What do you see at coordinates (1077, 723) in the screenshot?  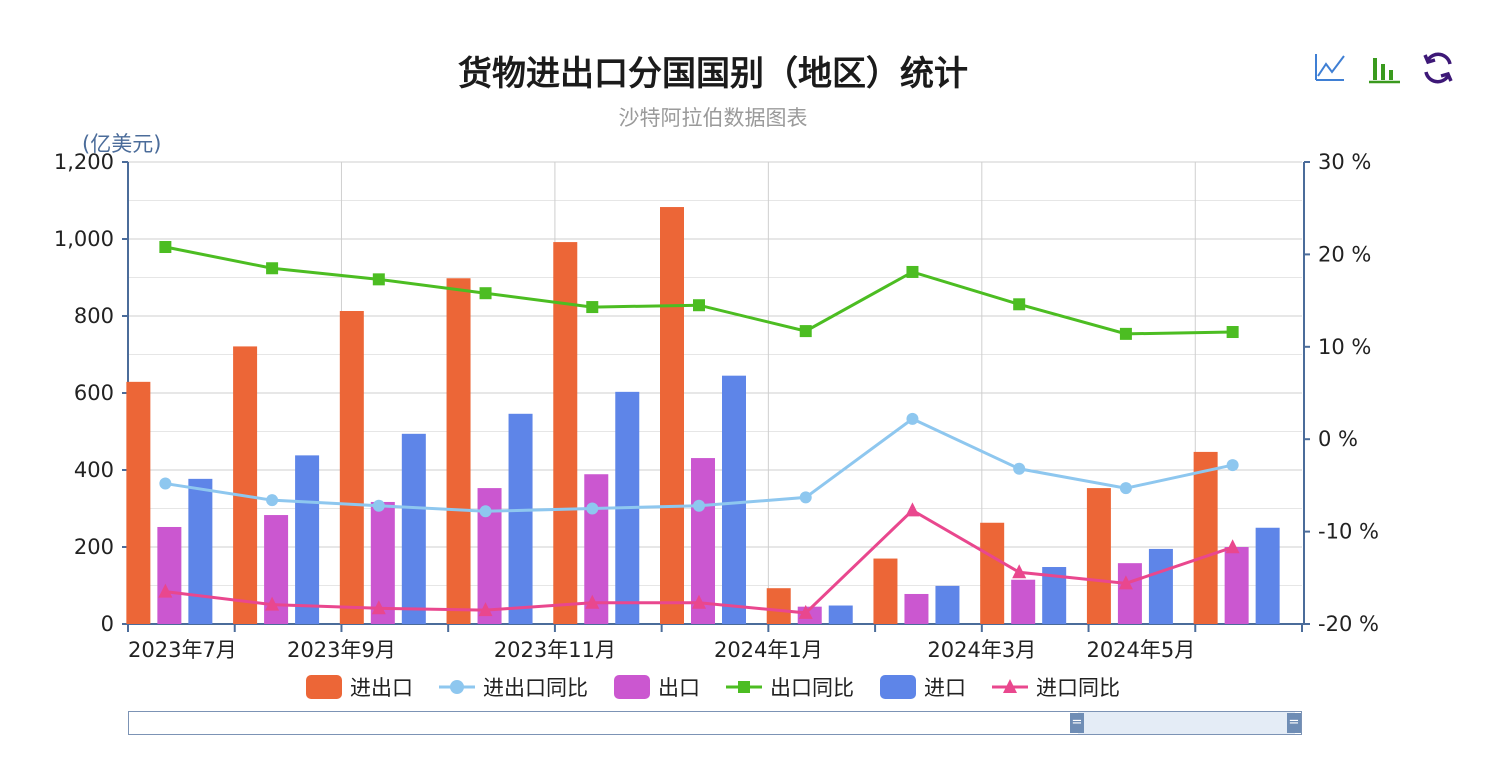 I see `zoom-handle-left: =` at bounding box center [1077, 723].